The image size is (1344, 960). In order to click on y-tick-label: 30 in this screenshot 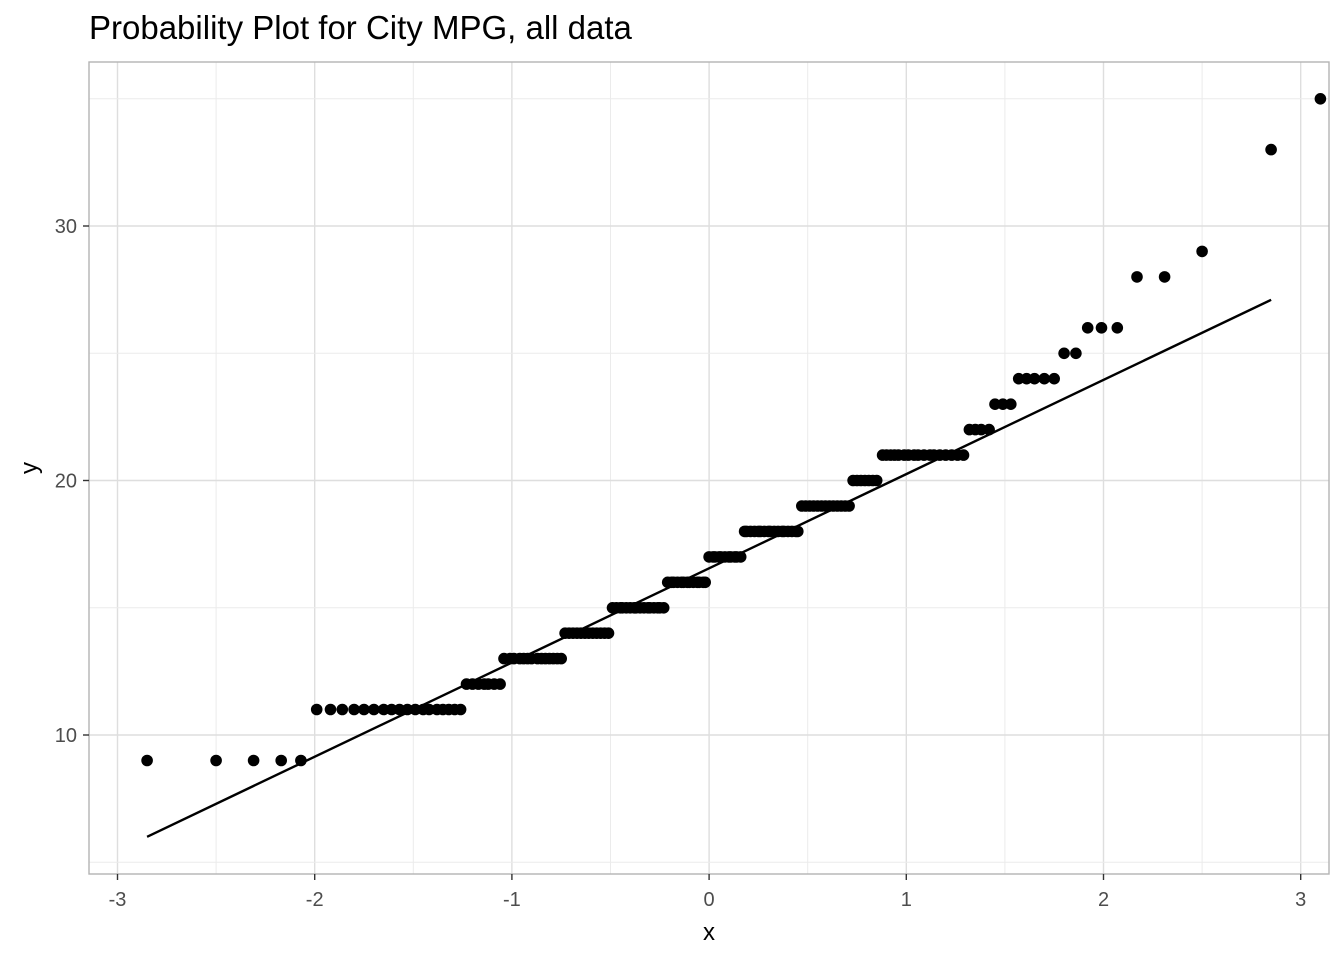, I will do `click(66, 227)`.